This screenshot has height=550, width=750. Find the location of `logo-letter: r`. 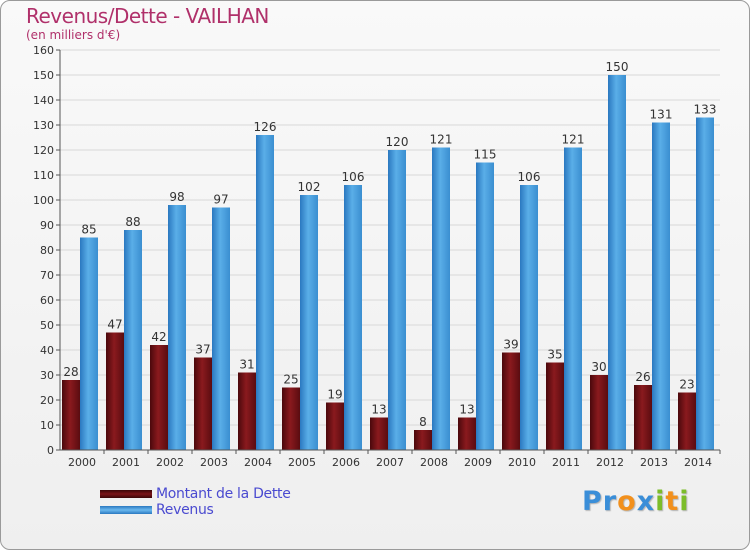

logo-letter: r is located at coordinates (610, 501).